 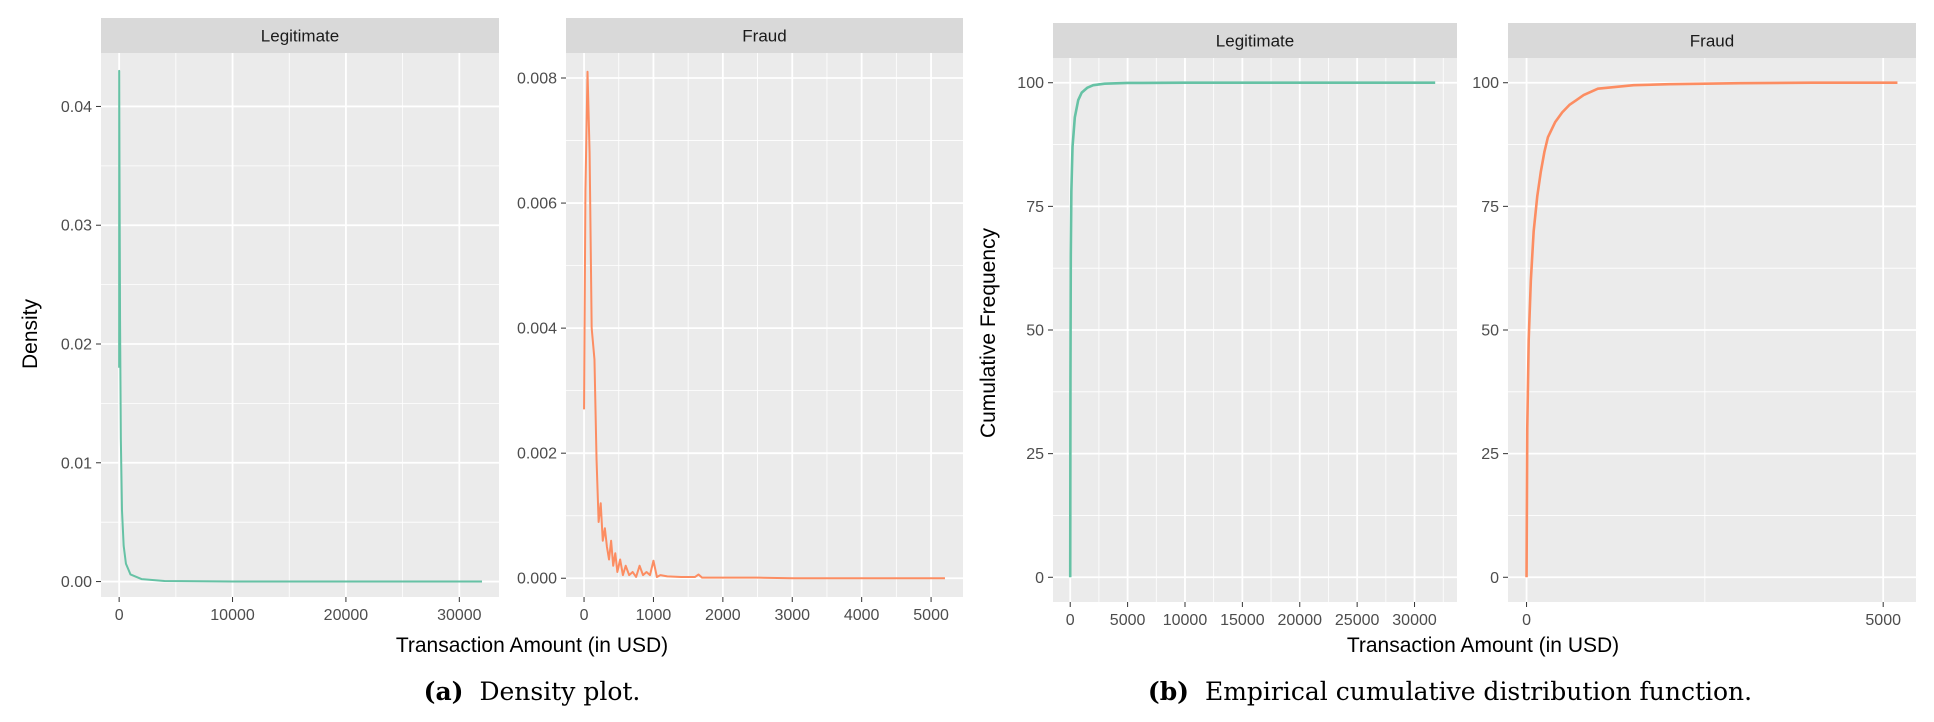 What do you see at coordinates (537, 204) in the screenshot?
I see `y-tick-label: 0.006` at bounding box center [537, 204].